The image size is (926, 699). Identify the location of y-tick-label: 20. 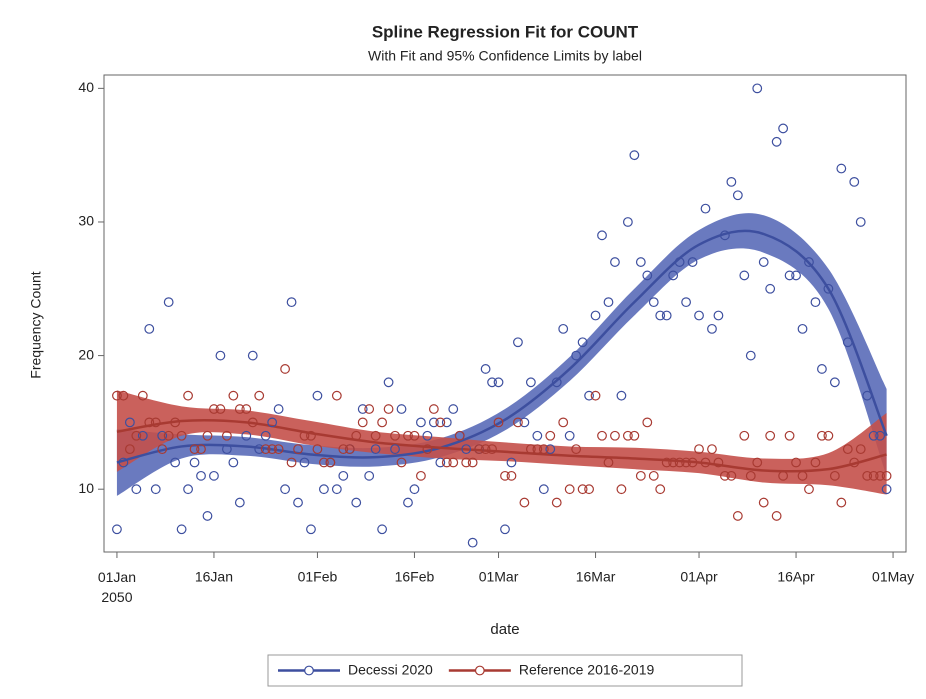
(86, 354).